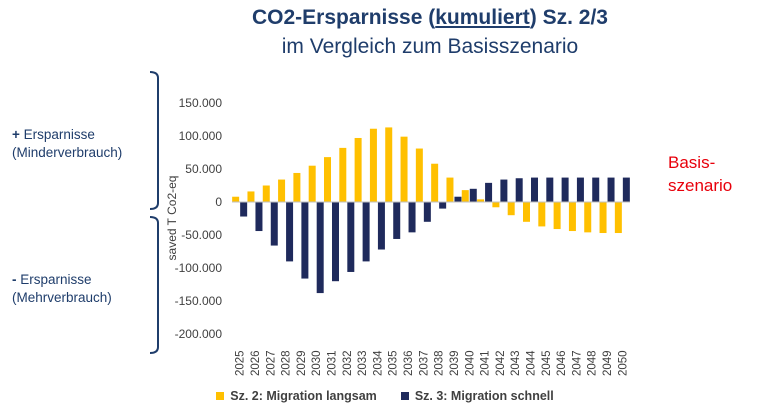  What do you see at coordinates (404, 396) in the screenshot?
I see `legend-swatch-sz3` at bounding box center [404, 396].